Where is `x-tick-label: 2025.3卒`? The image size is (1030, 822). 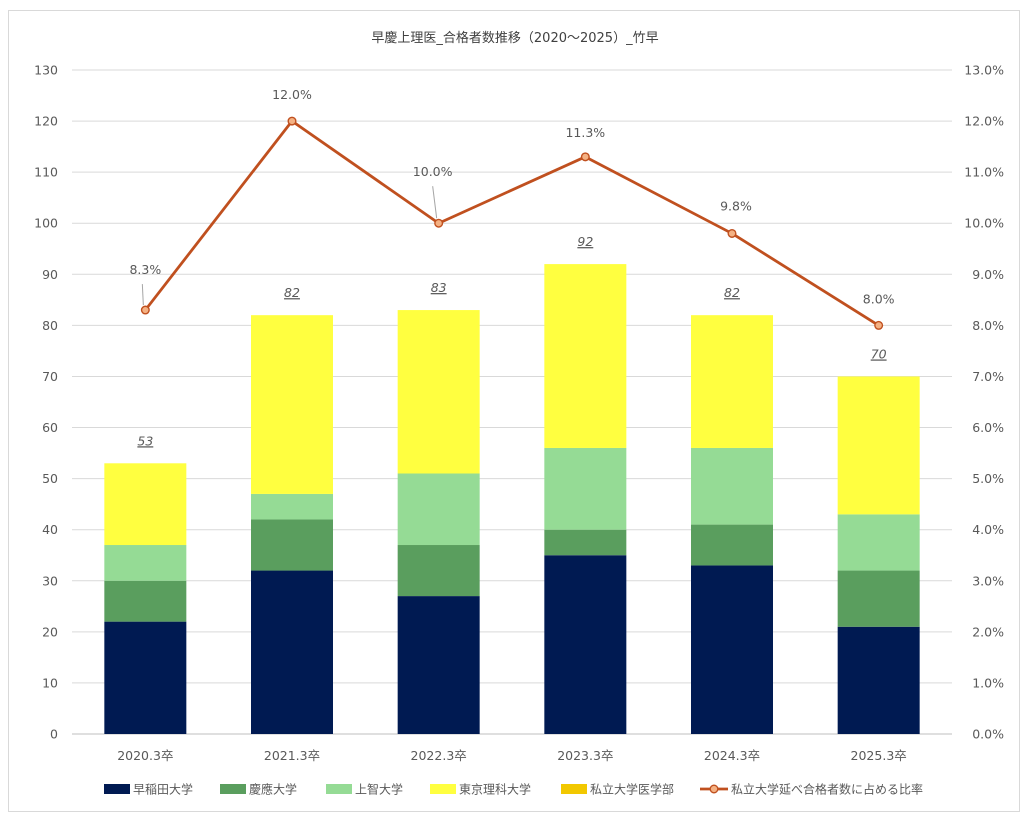 x-tick-label: 2025.3卒 is located at coordinates (879, 755).